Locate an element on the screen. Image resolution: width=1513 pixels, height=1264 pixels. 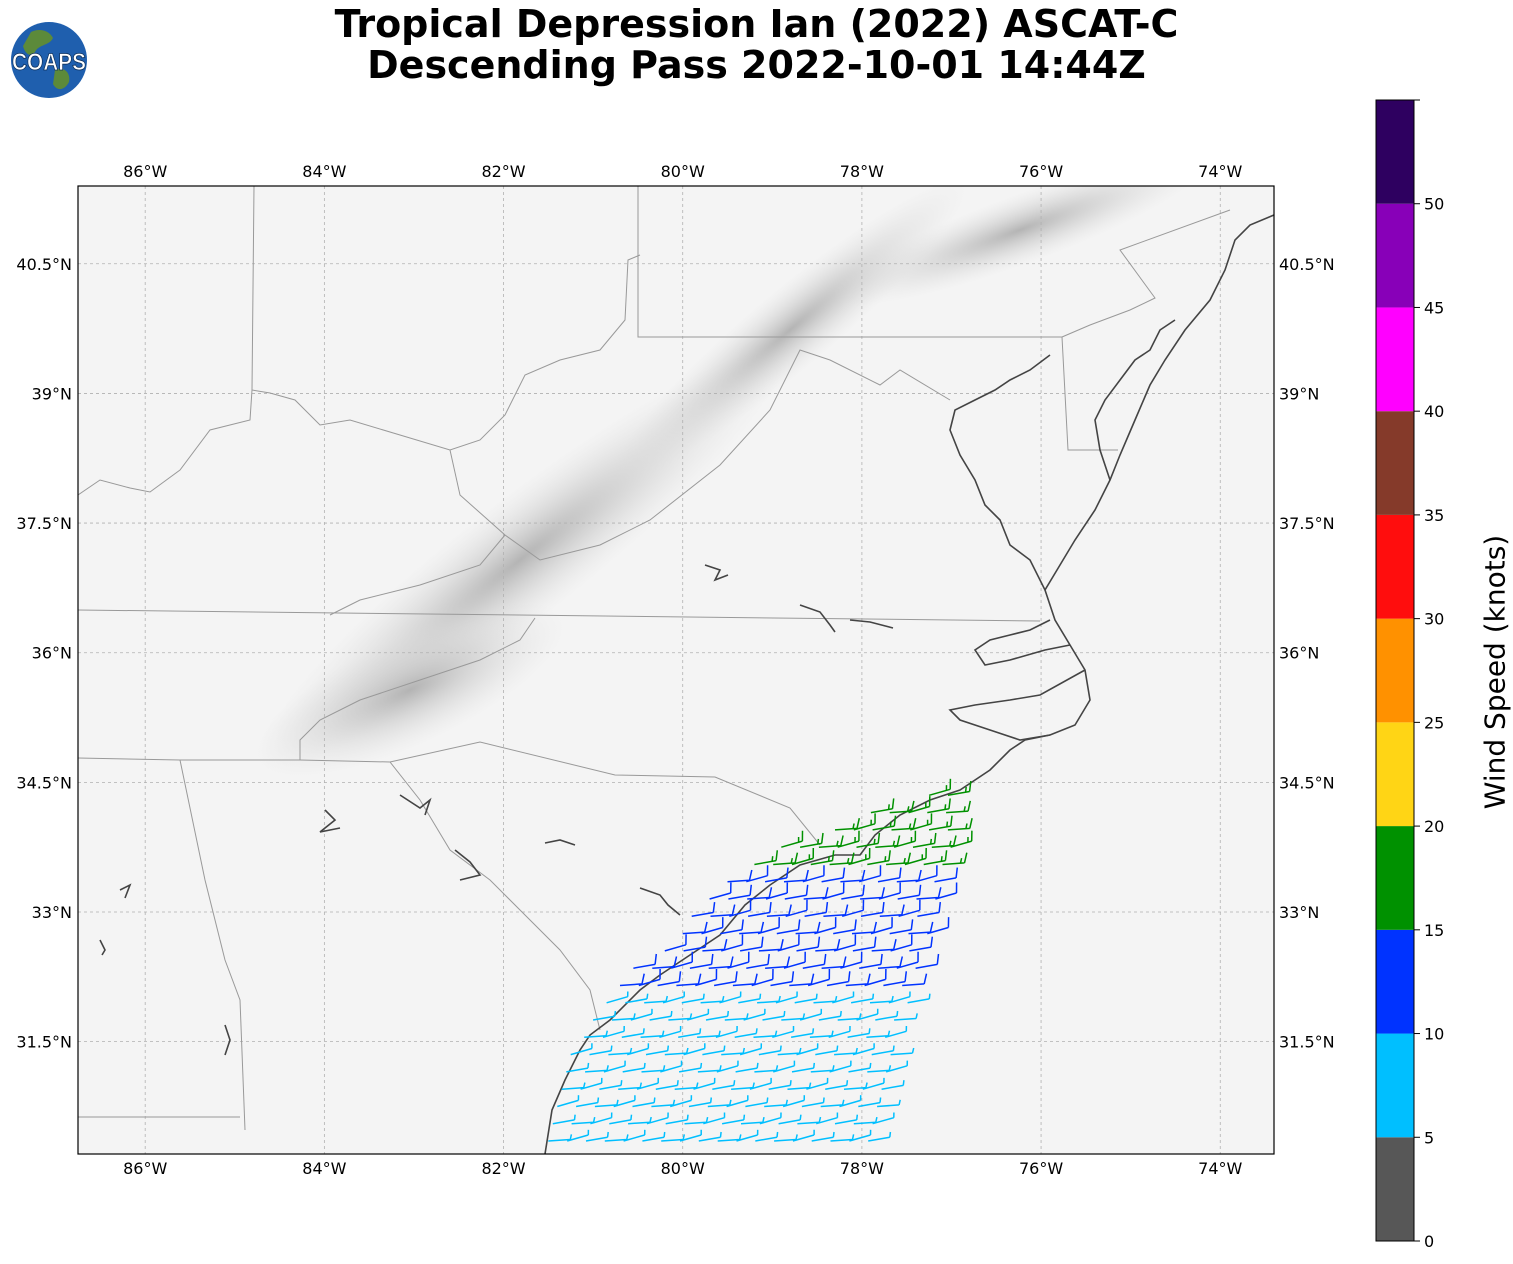
colorbar-bins is located at coordinates (1395, 670).